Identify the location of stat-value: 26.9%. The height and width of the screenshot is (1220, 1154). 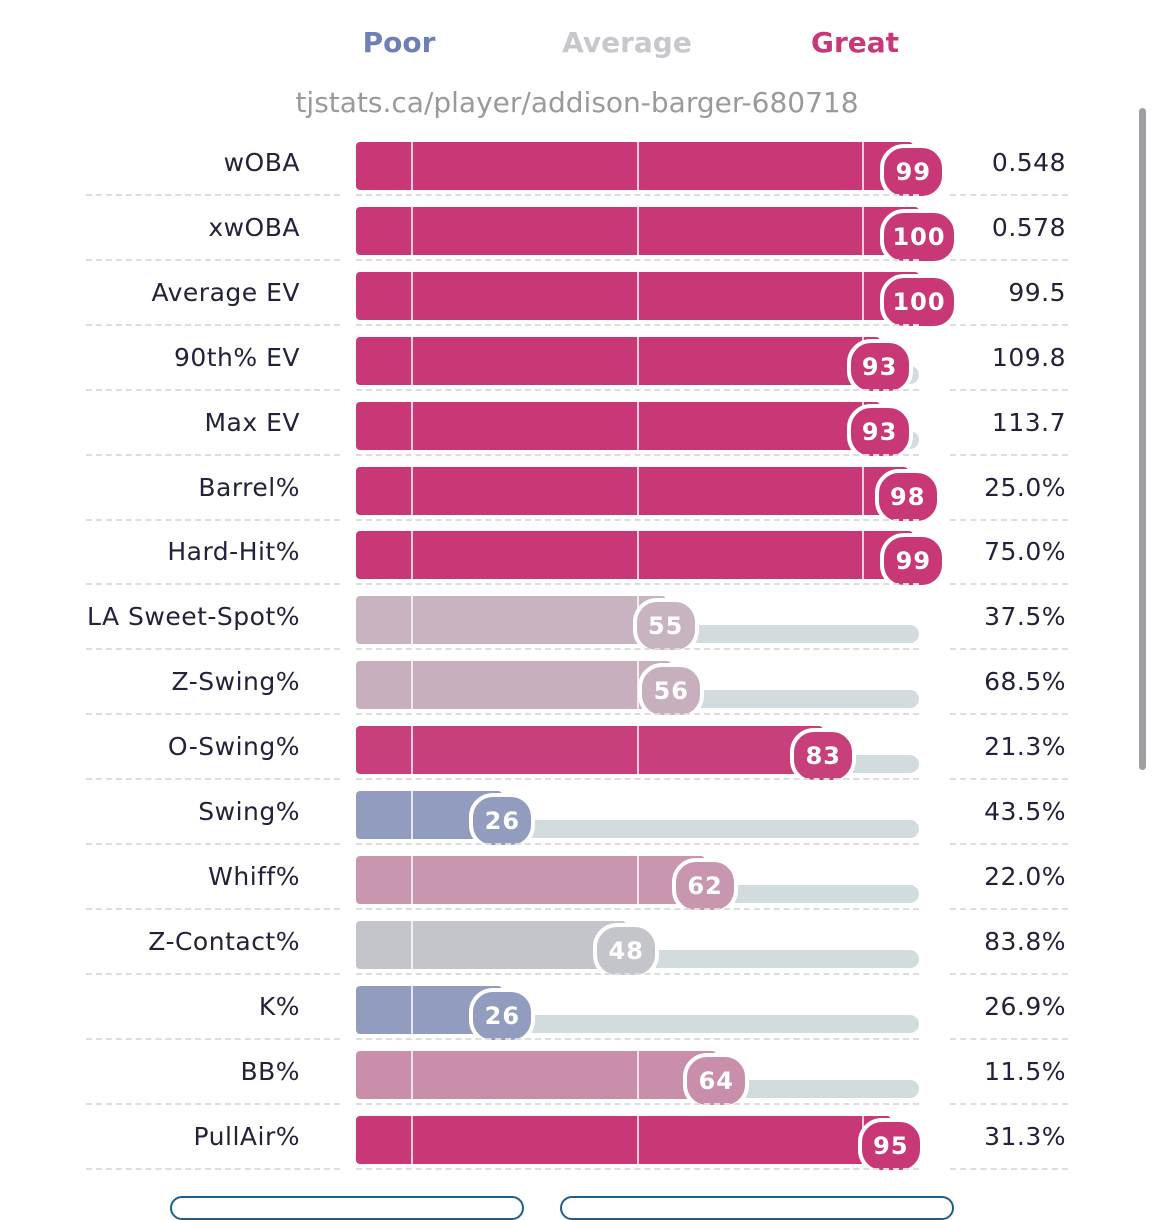
(1025, 1006).